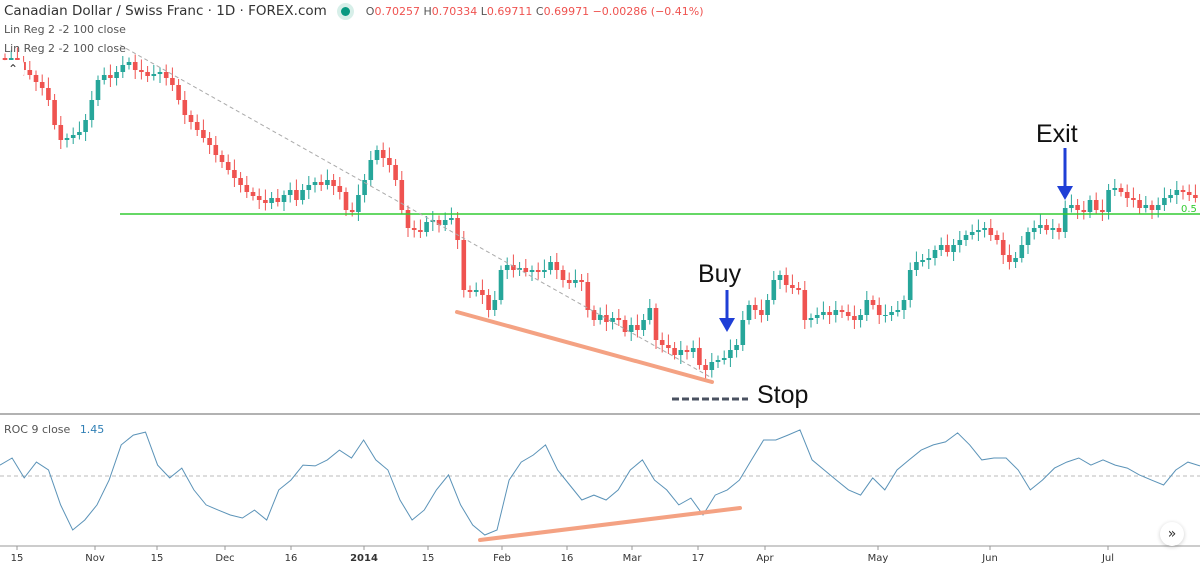 The height and width of the screenshot is (566, 1200). Describe the element at coordinates (783, 395) in the screenshot. I see `stop-label: Stop` at that location.